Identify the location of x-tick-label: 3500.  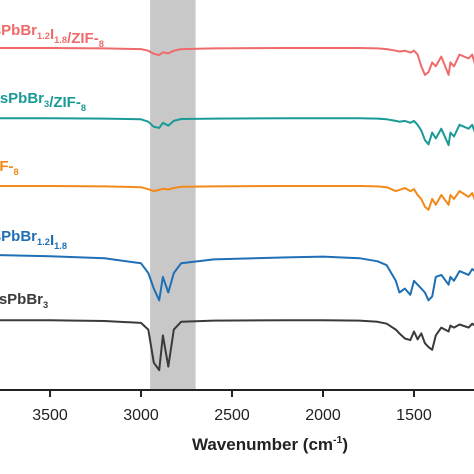
(50, 415).